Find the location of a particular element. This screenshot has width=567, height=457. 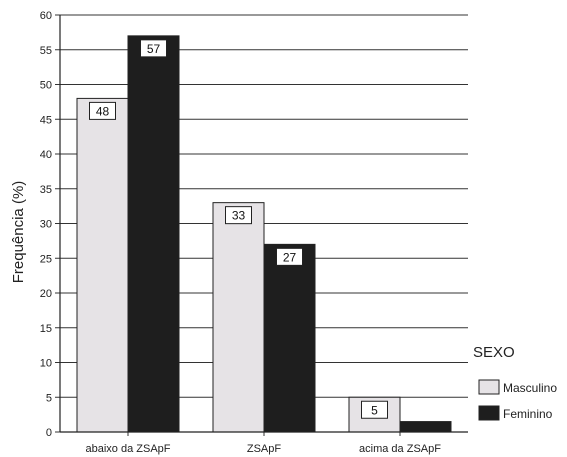

data-label: 27 is located at coordinates (290, 257).